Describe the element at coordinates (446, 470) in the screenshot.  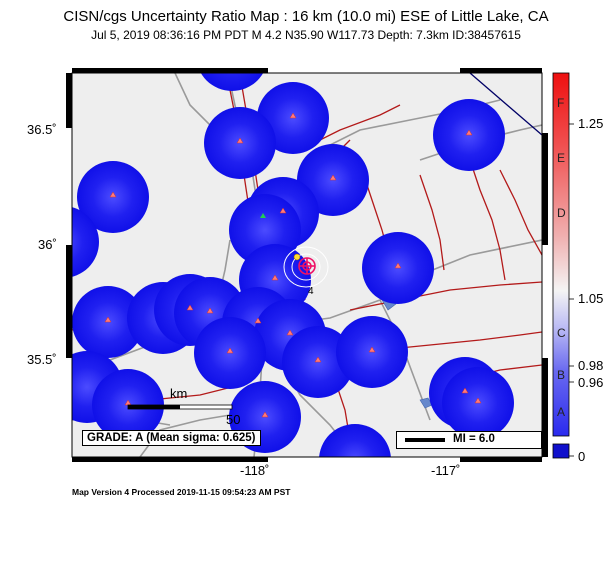
I see `lon-tick-label: -117˚` at that location.